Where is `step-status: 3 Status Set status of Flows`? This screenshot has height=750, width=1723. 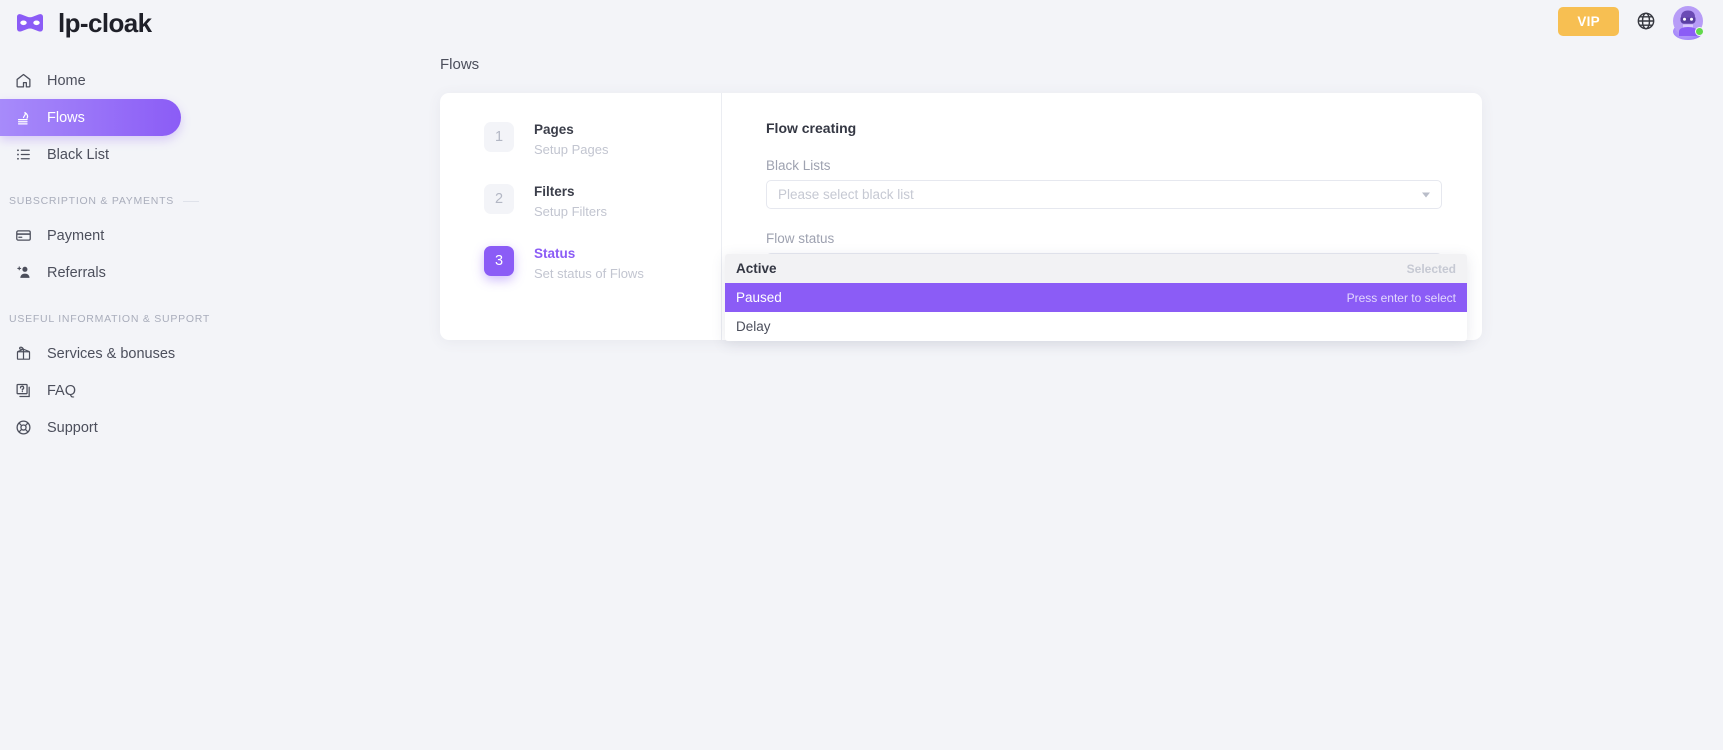 step-status: 3 Status Set status of Flows is located at coordinates (602, 263).